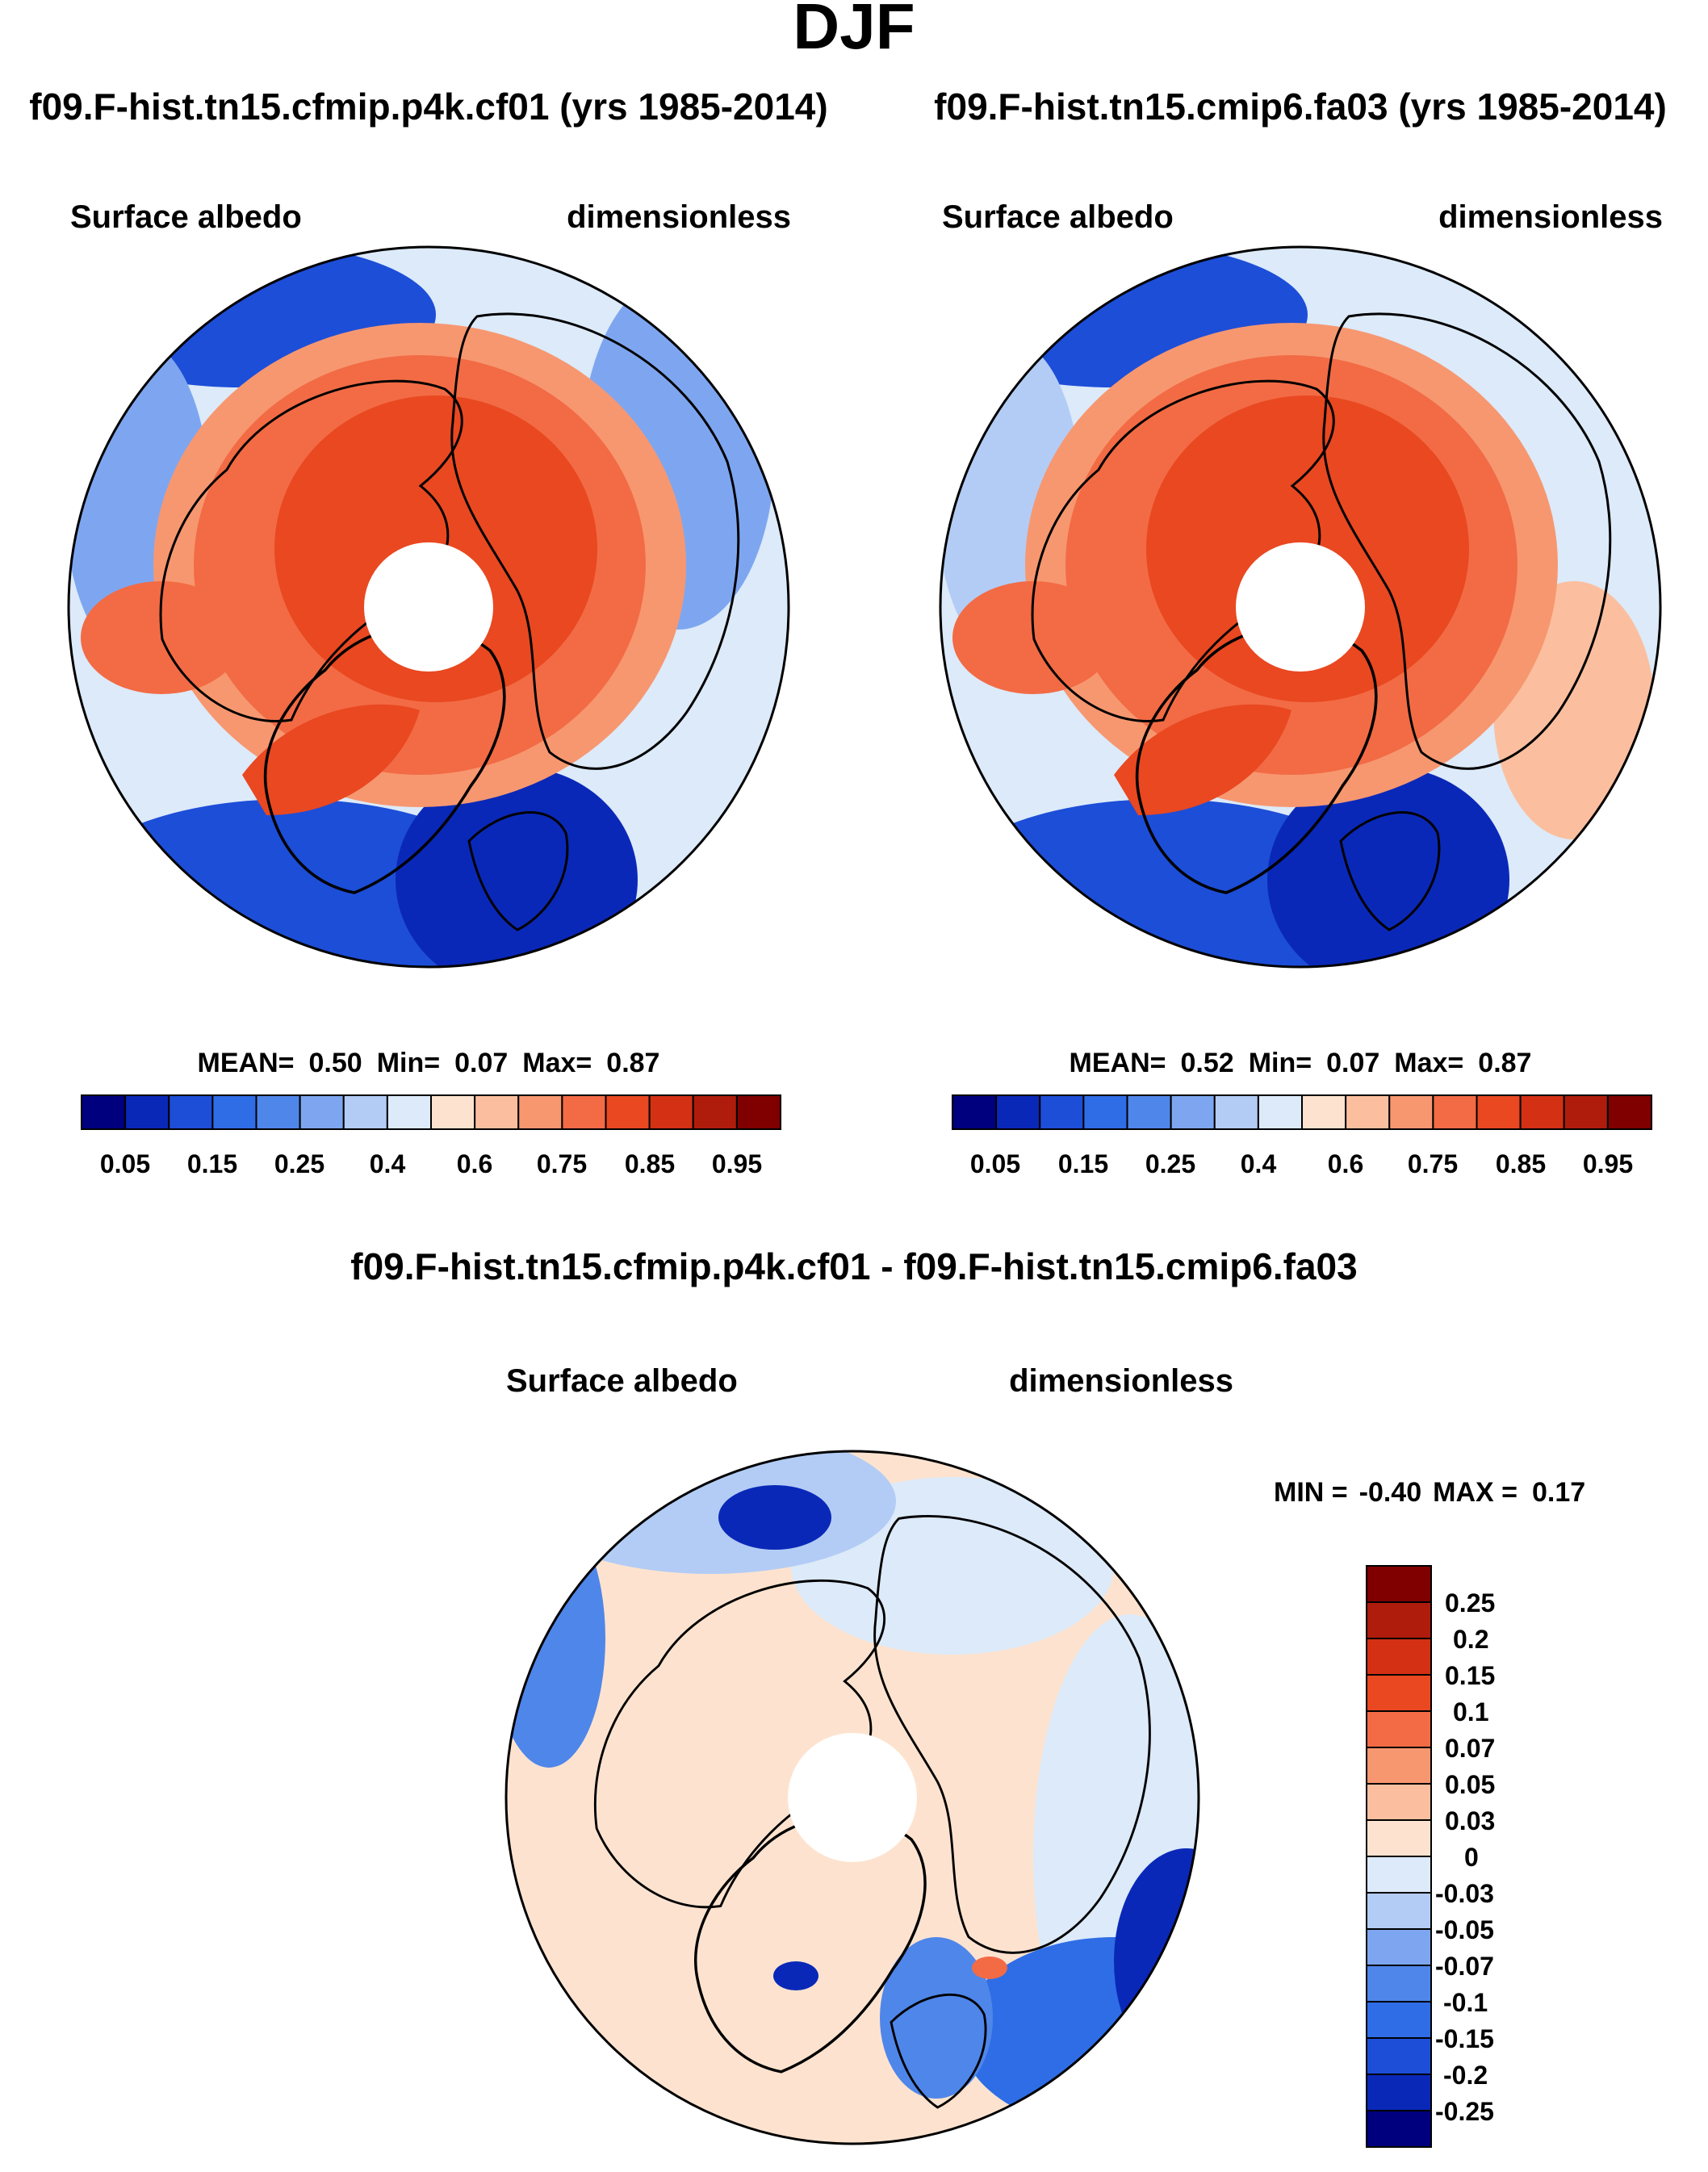  Describe the element at coordinates (622, 1381) in the screenshot. I see `panel-3-variable-label: Surface albedo` at that location.